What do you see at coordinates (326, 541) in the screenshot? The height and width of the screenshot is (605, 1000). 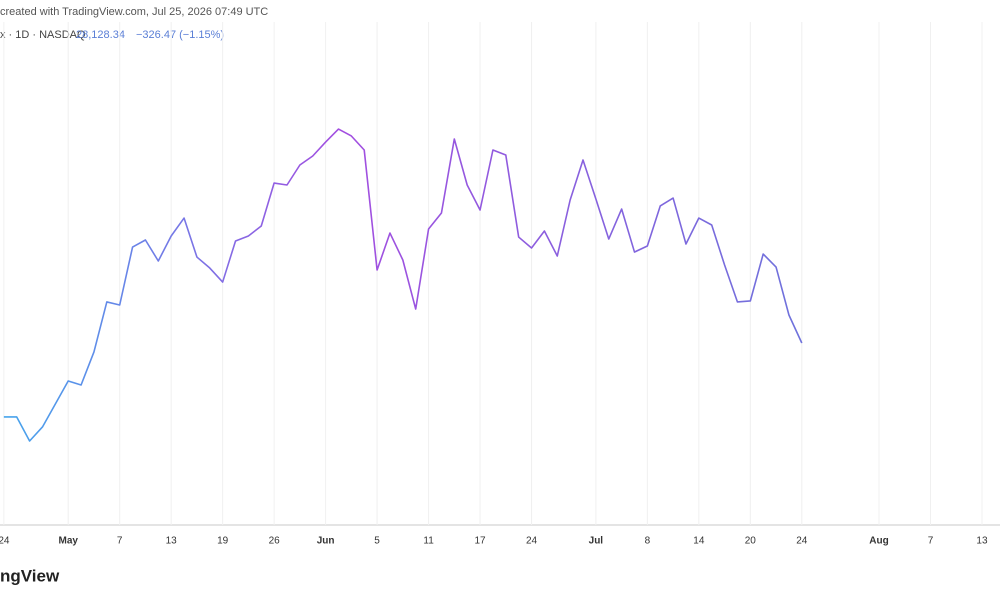 I see `x-tick-label: Jun` at bounding box center [326, 541].